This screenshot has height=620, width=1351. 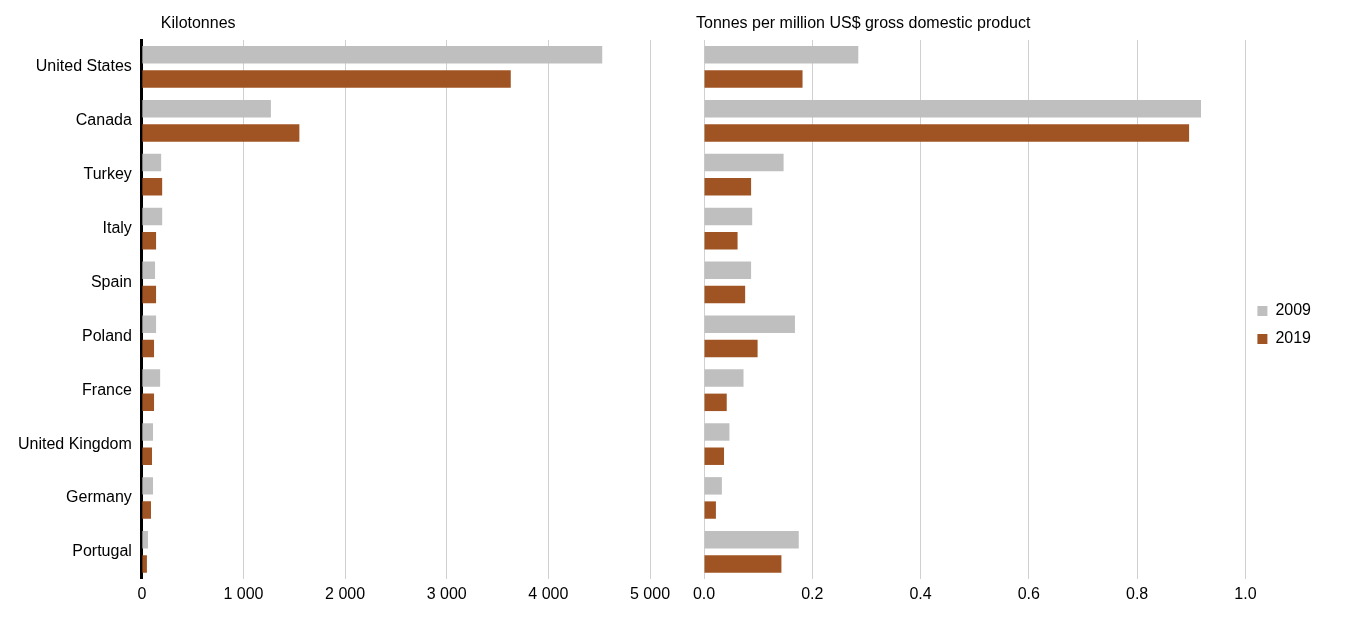 What do you see at coordinates (107, 389) in the screenshot?
I see `y-tick-label: France` at bounding box center [107, 389].